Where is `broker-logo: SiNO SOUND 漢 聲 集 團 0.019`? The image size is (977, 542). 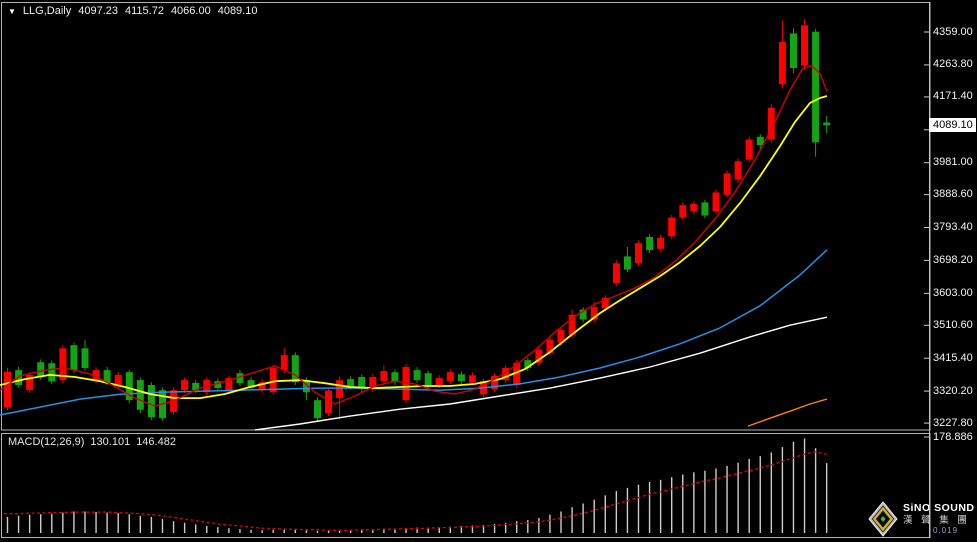
broker-logo: SiNO SOUND 漢 聲 集 團 0.019 is located at coordinates (920, 519).